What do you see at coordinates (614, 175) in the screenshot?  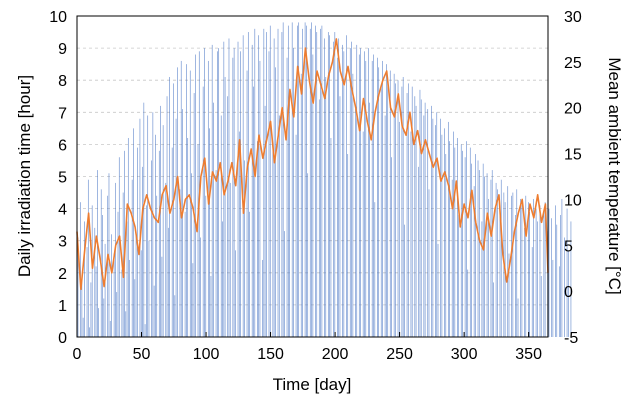 I see `y-right-axis-title: Mean ambient temperature [°C]` at bounding box center [614, 175].